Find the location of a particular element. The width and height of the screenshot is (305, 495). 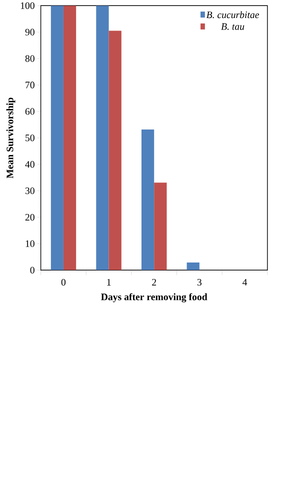

y-tick-label: 90 is located at coordinates (29, 32).